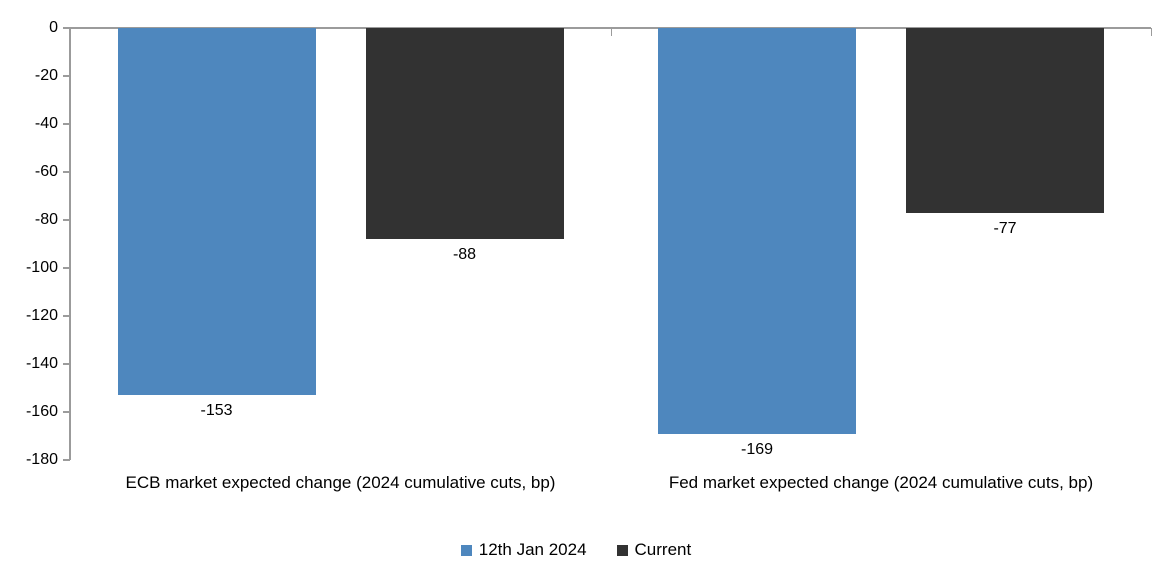 This screenshot has width=1152, height=587. I want to click on y-axis-tick-label: -120, so click(41, 315).